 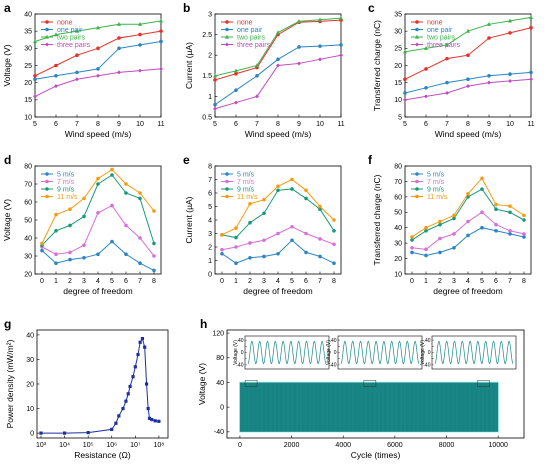 What do you see at coordinates (400, 117) in the screenshot?
I see `y-tick-label: 5` at bounding box center [400, 117].